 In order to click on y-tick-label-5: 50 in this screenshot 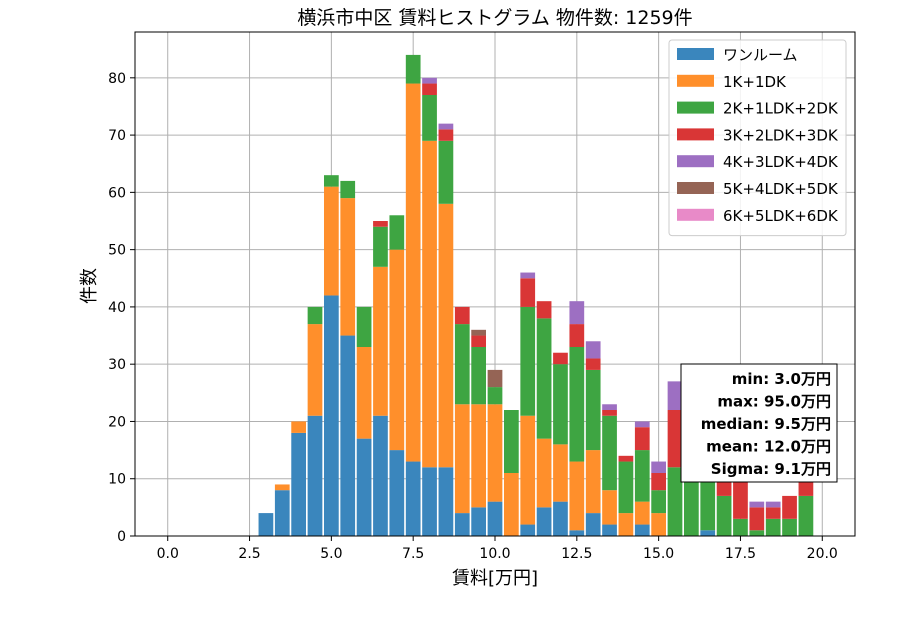, I will do `click(117, 251)`.